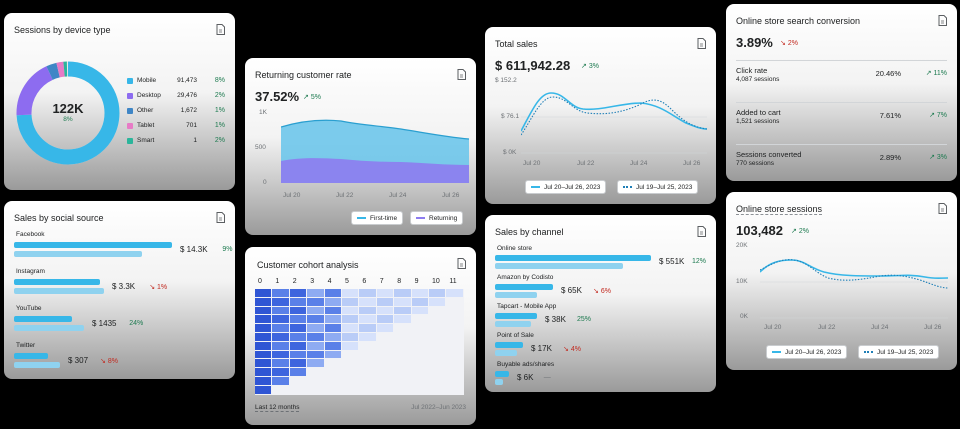 This screenshot has width=960, height=429. I want to click on funnel-step-rate: 2.89%, so click(890, 157).